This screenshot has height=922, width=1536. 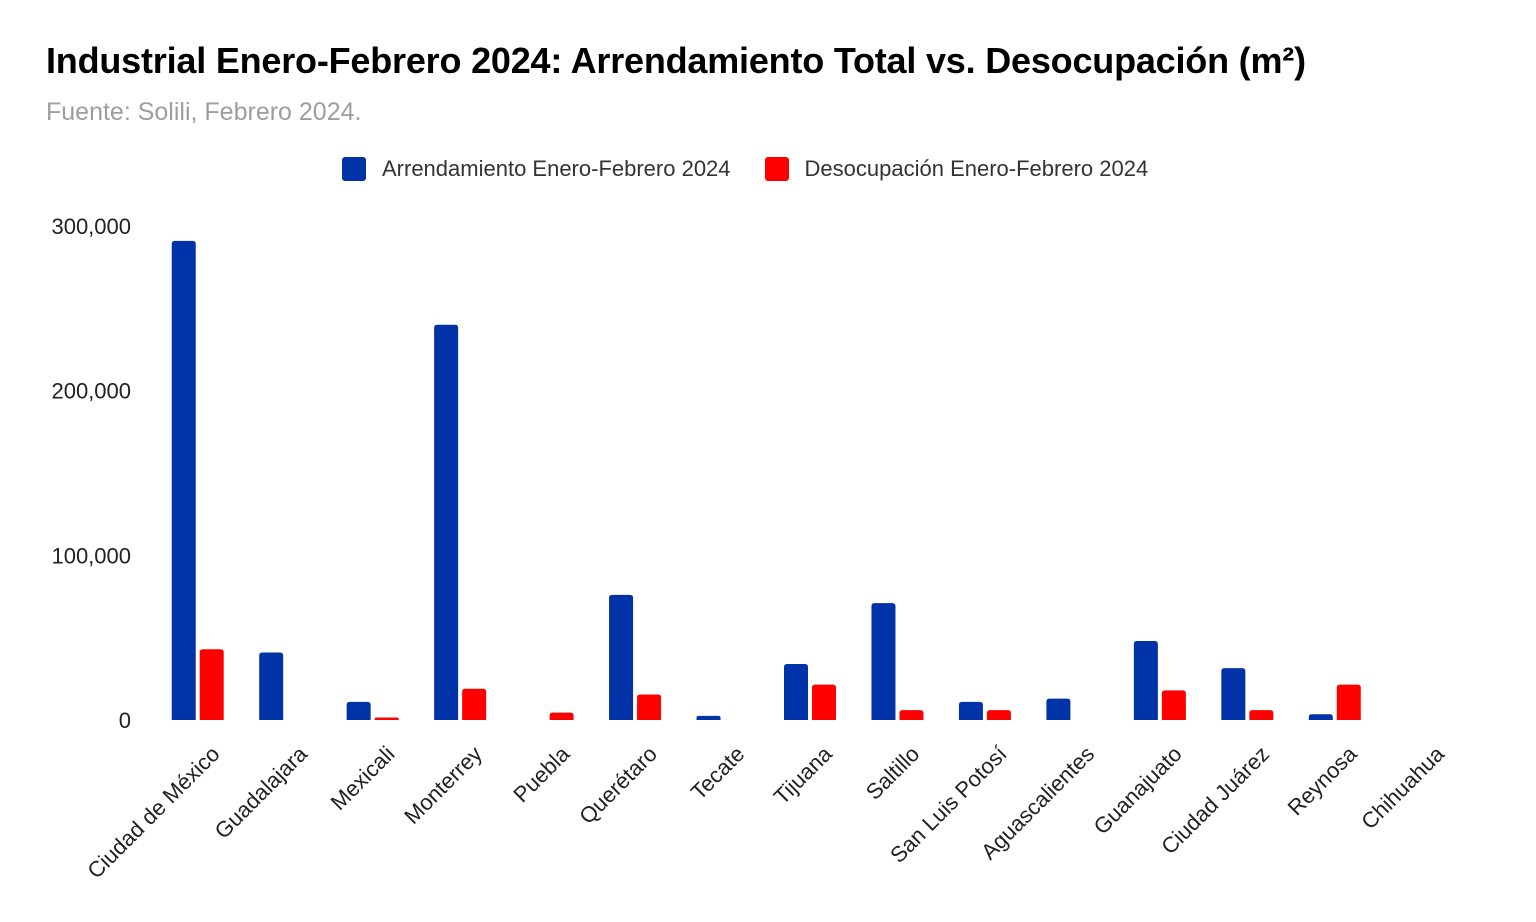 What do you see at coordinates (91, 473) in the screenshot?
I see `y-axis-tick-labels: 0 100,000 200,000 300,000` at bounding box center [91, 473].